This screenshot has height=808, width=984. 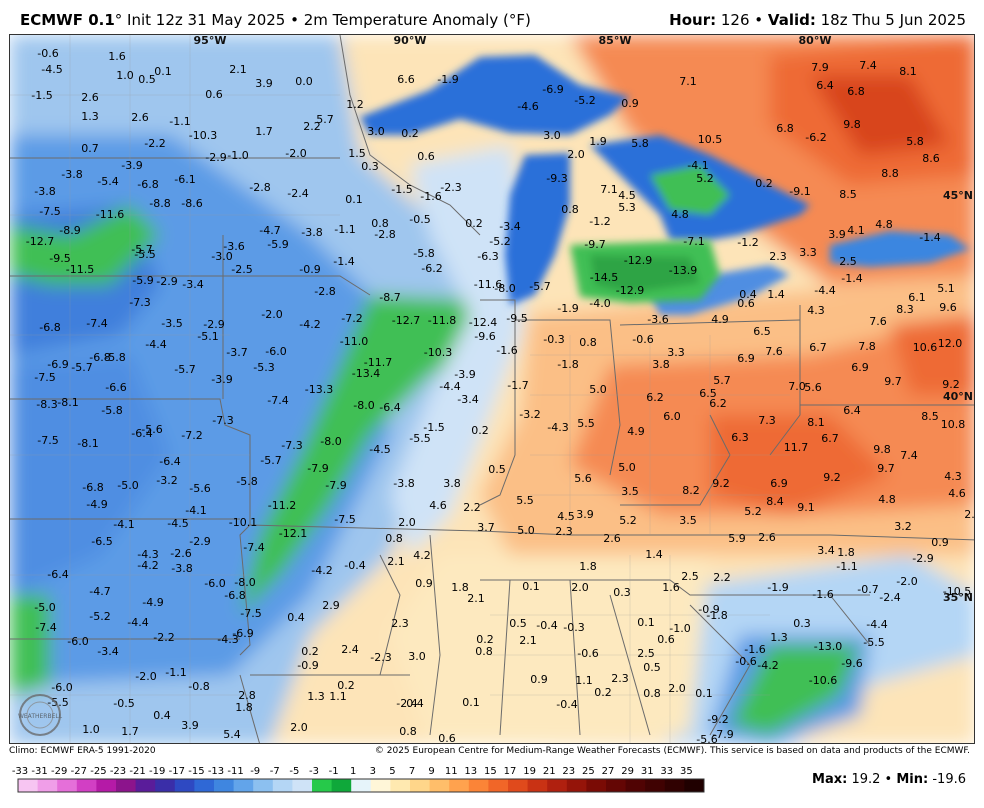 What do you see at coordinates (430, 196) in the screenshot?
I see `anomaly-value: -1.6` at bounding box center [430, 196].